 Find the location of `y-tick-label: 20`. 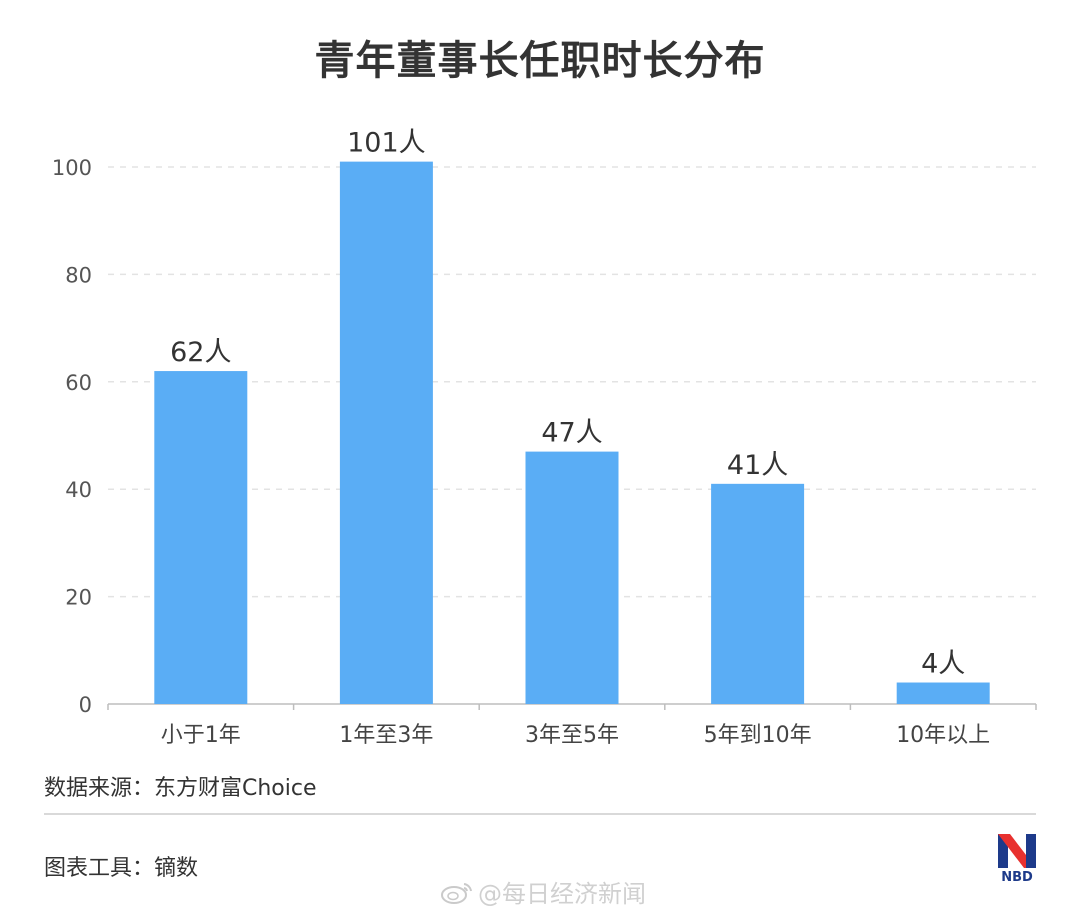

y-tick-label: 20 is located at coordinates (78, 598).